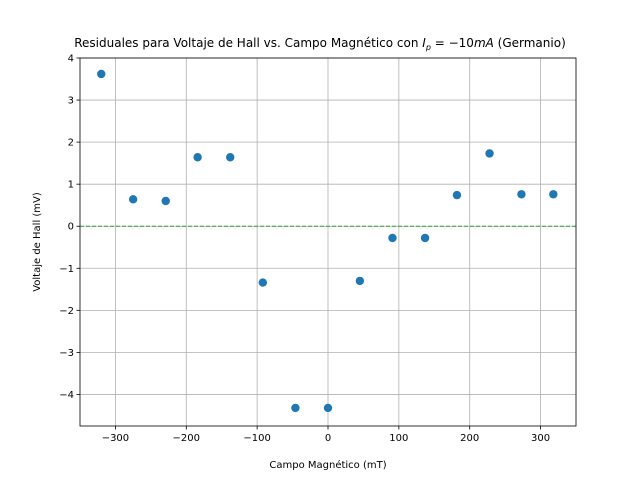 Image resolution: width=640 pixels, height=480 pixels. What do you see at coordinates (66, 269) in the screenshot?
I see `y-tick-label: −1` at bounding box center [66, 269].